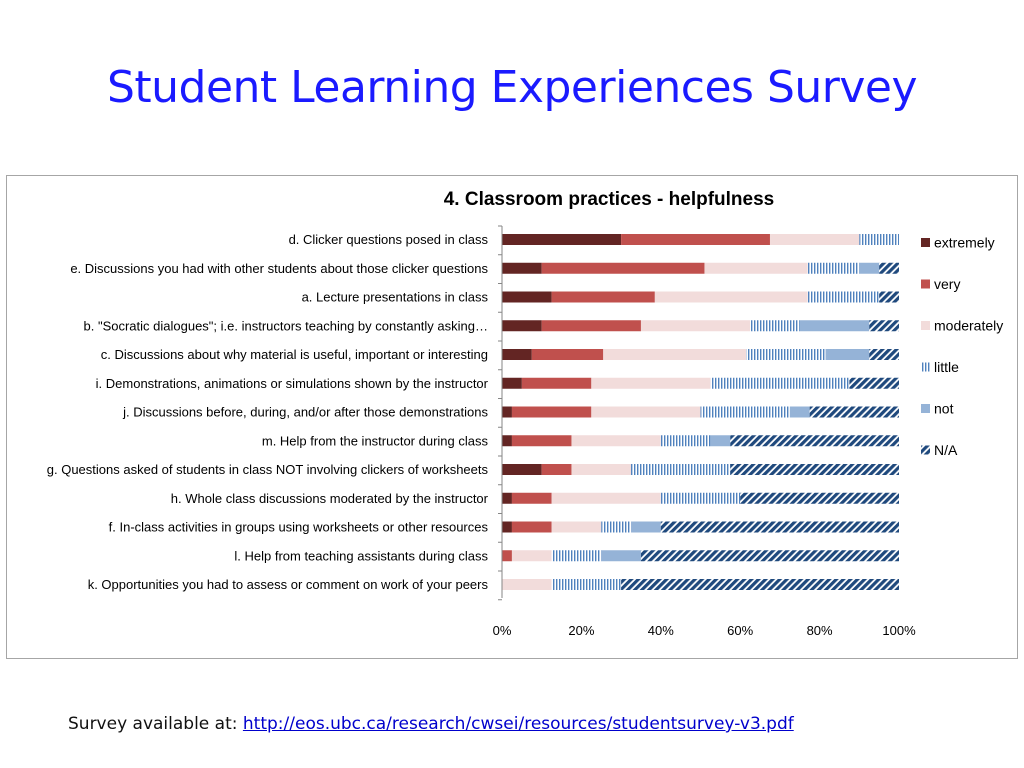 The width and height of the screenshot is (1024, 768). Describe the element at coordinates (964, 243) in the screenshot. I see `legend-label: extremely` at that location.